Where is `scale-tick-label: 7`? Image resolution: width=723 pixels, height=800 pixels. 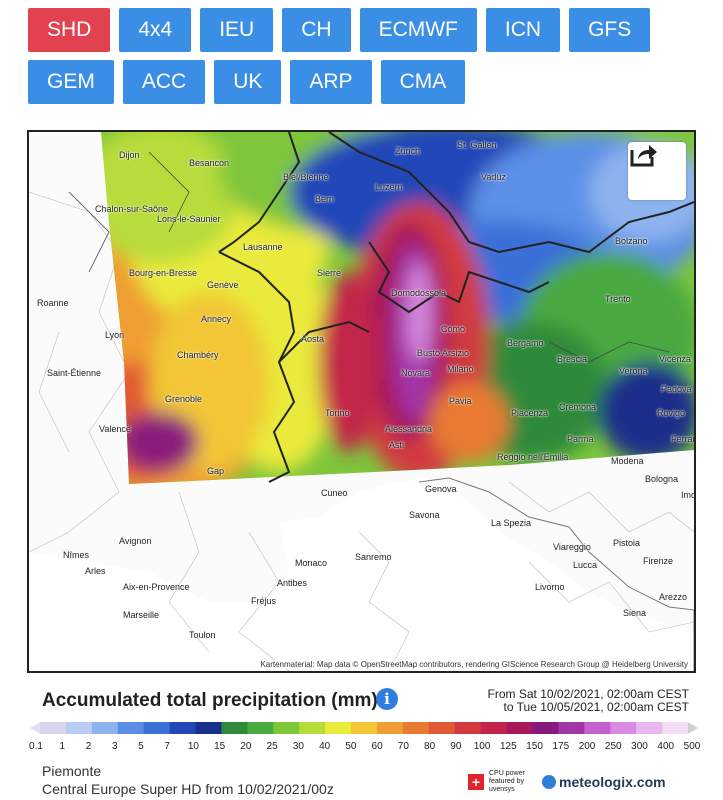
scale-tick-label: 7 is located at coordinates (167, 746).